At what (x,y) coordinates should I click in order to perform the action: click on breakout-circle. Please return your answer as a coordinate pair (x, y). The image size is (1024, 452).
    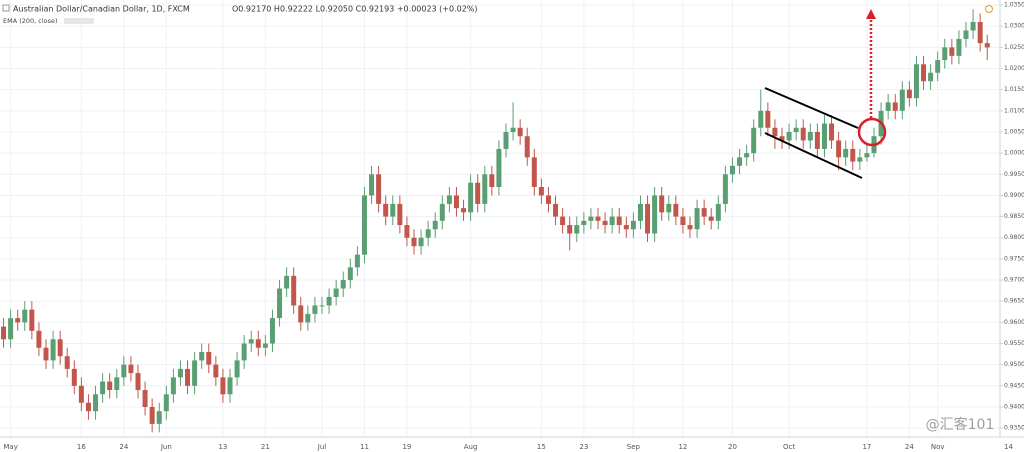
    Looking at the image, I should click on (872, 132).